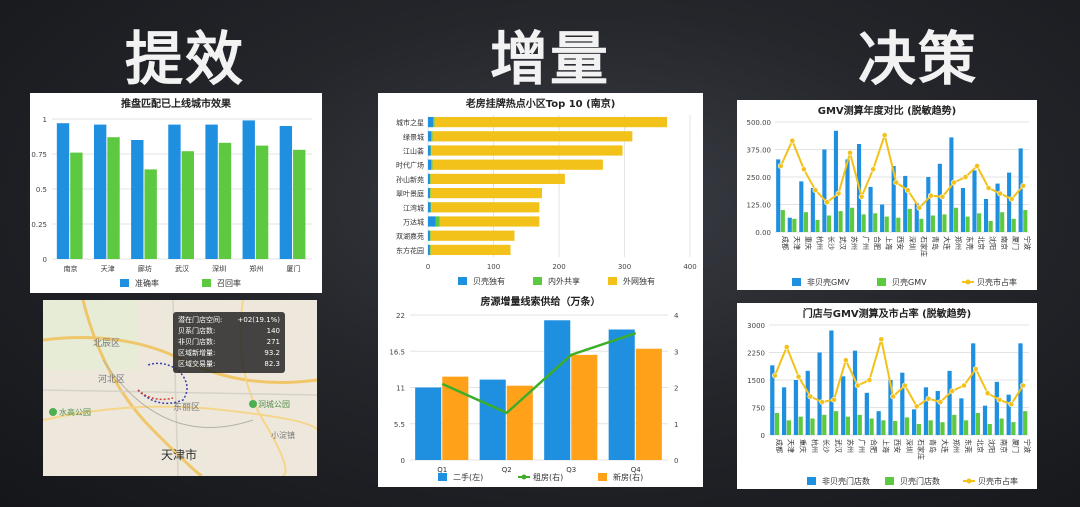  I want to click on x-tick-label: 廊坊, so click(145, 268).